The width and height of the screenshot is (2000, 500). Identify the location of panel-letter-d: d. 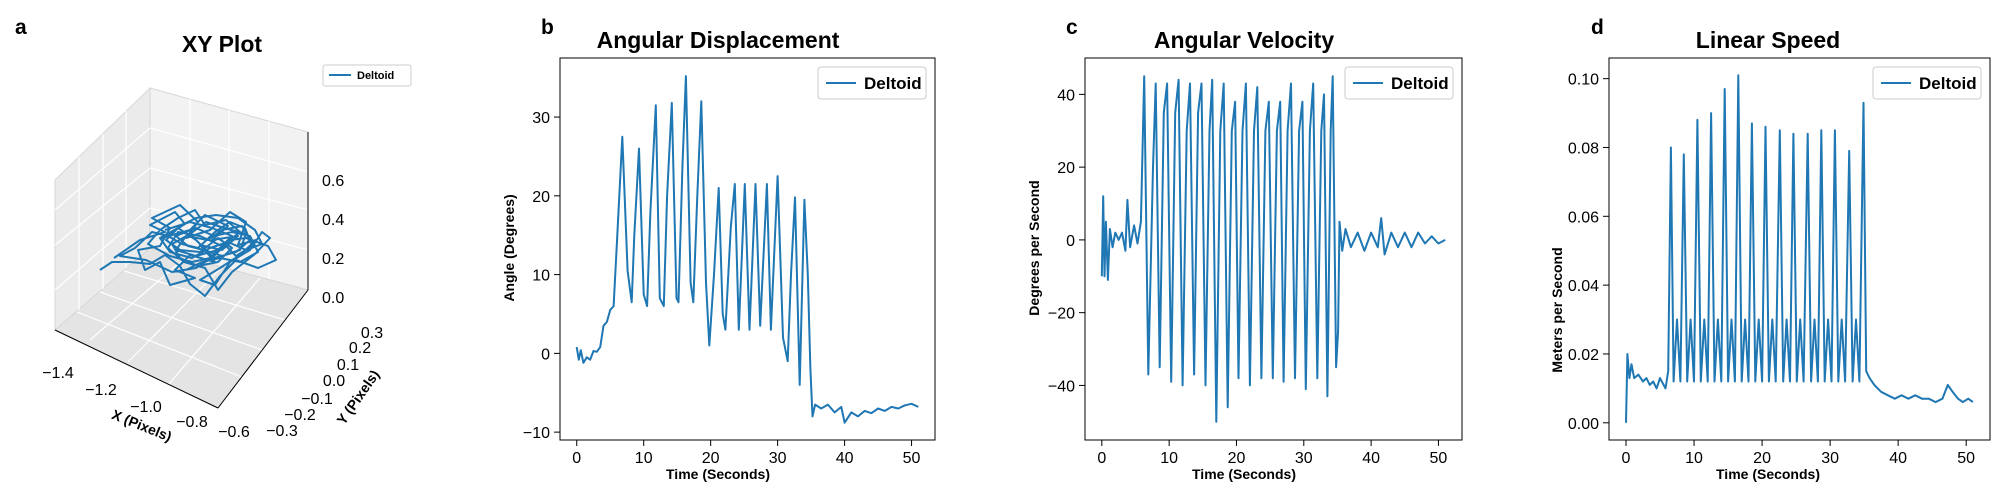
(1597, 27).